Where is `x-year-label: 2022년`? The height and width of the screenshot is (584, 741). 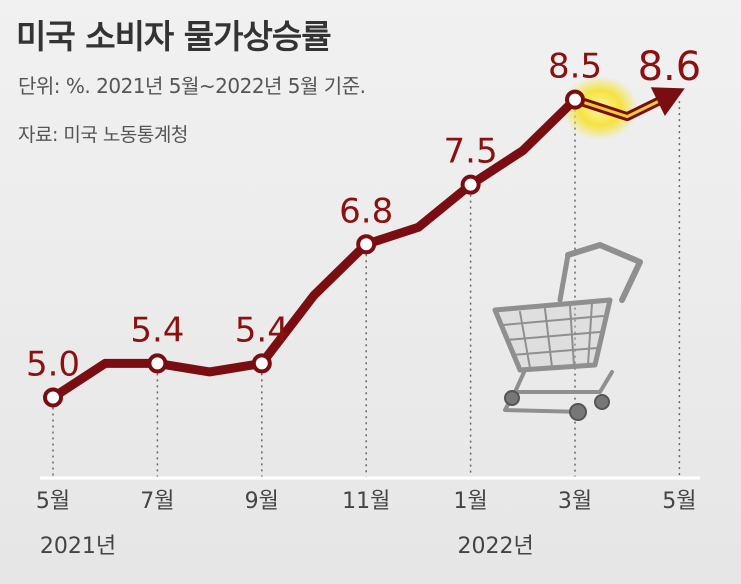
x-year-label: 2022년 is located at coordinates (495, 546).